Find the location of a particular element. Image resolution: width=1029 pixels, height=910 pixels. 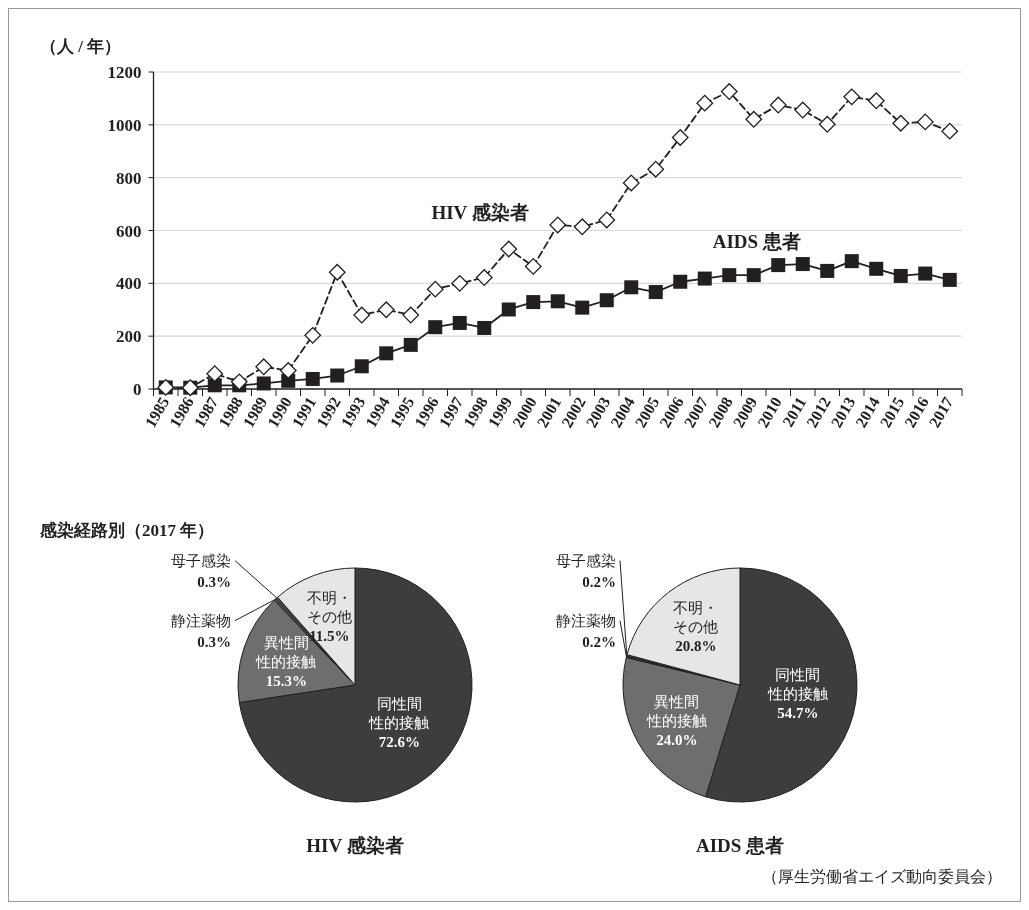

data-label: 54.7% is located at coordinates (798, 712).